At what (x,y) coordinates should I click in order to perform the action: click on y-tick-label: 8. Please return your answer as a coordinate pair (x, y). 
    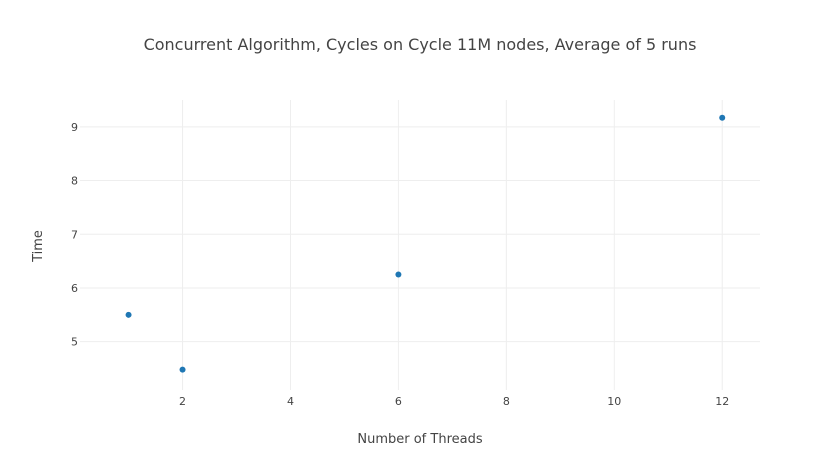
    Looking at the image, I should click on (74, 181).